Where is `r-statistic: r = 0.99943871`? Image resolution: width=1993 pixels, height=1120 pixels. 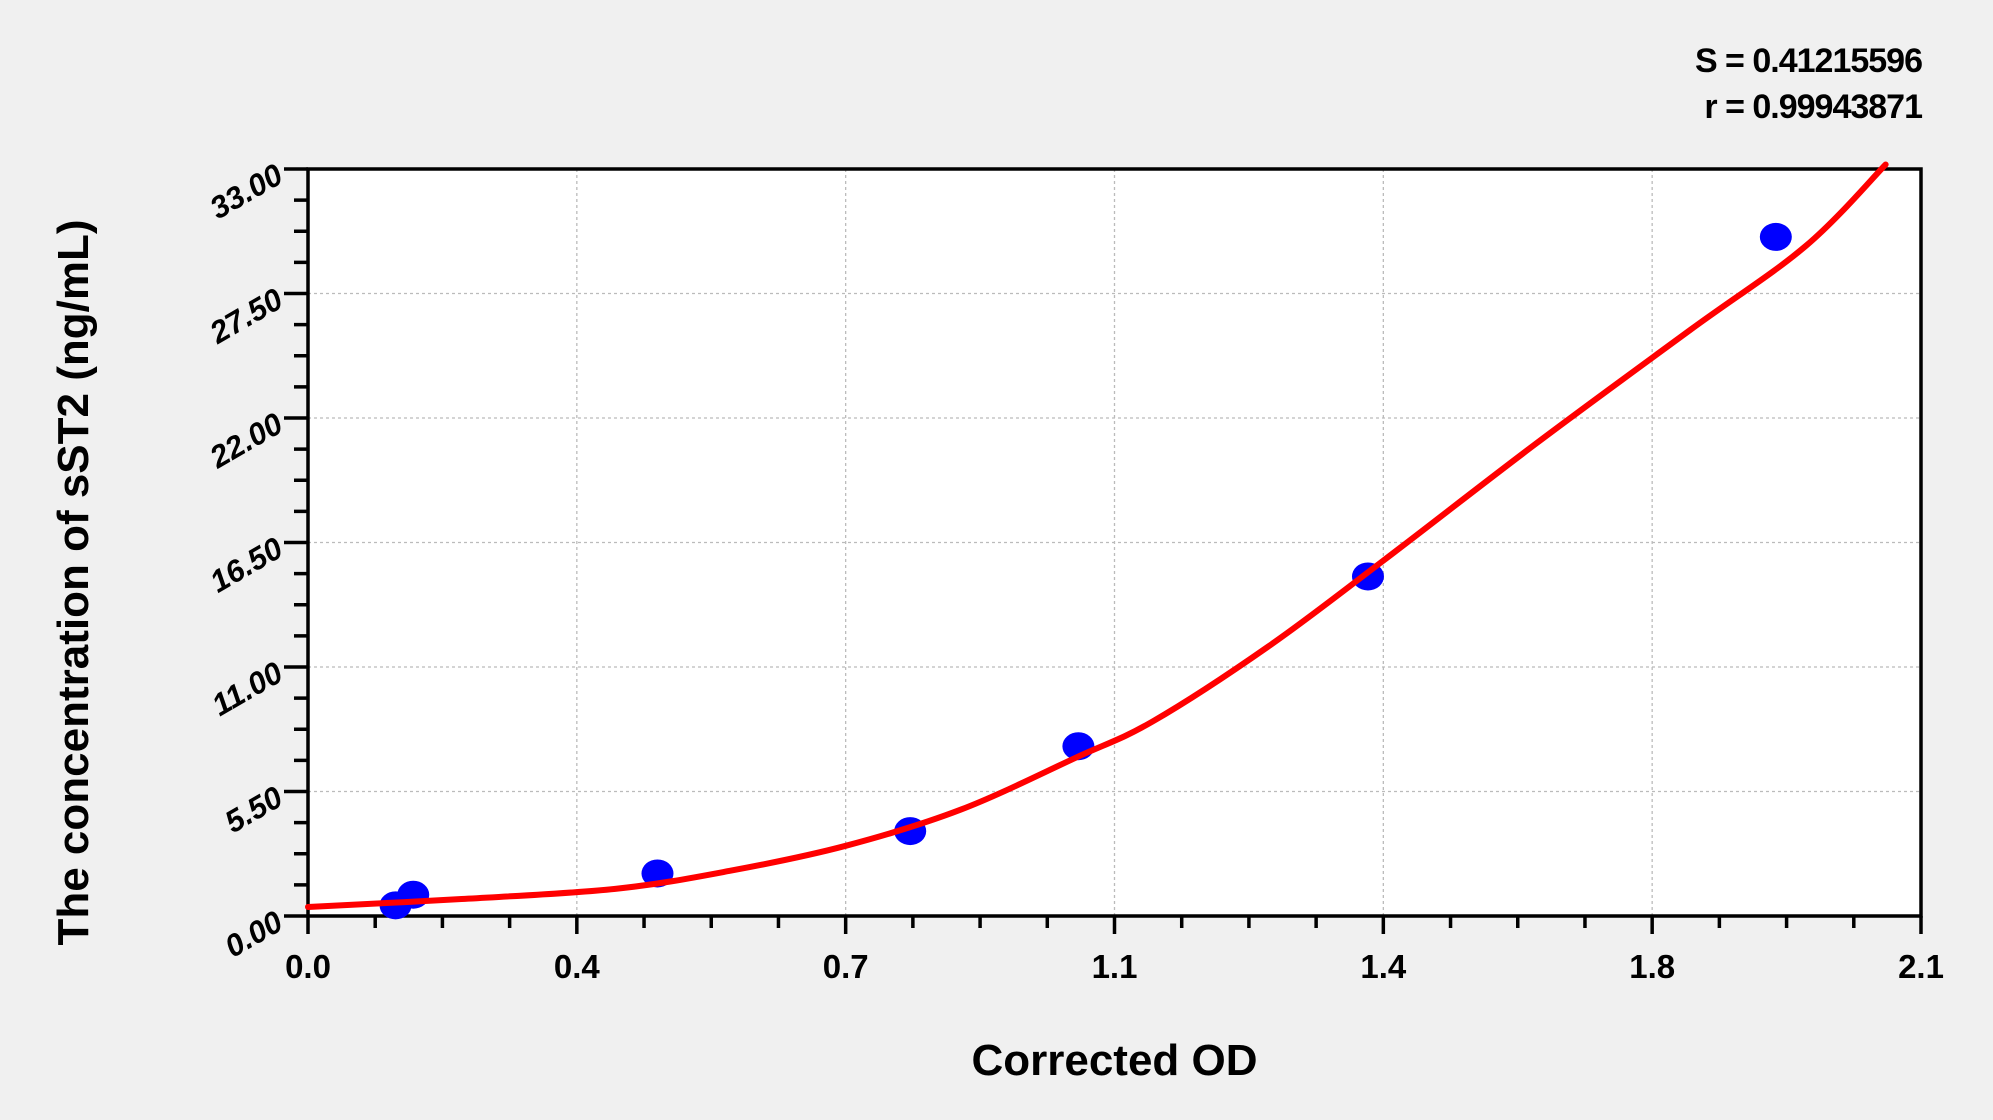 r-statistic: r = 0.99943871 is located at coordinates (1813, 107).